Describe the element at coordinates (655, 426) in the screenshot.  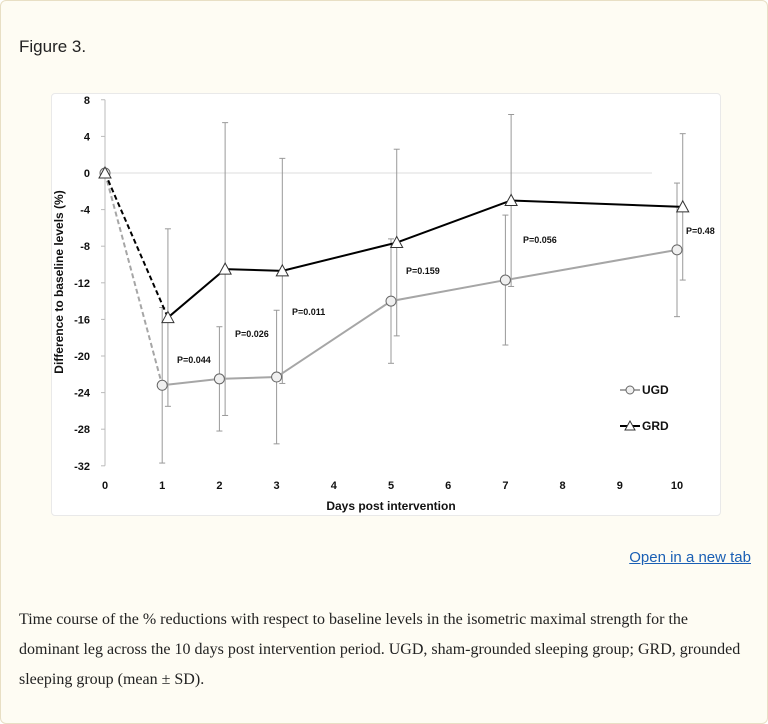
I see `legend-label-grd: GRD` at that location.